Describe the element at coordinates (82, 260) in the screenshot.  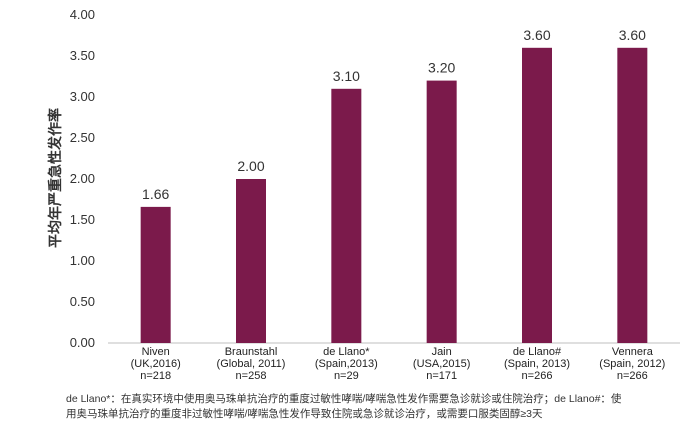
I see `y-tick-label: 1.00` at that location.